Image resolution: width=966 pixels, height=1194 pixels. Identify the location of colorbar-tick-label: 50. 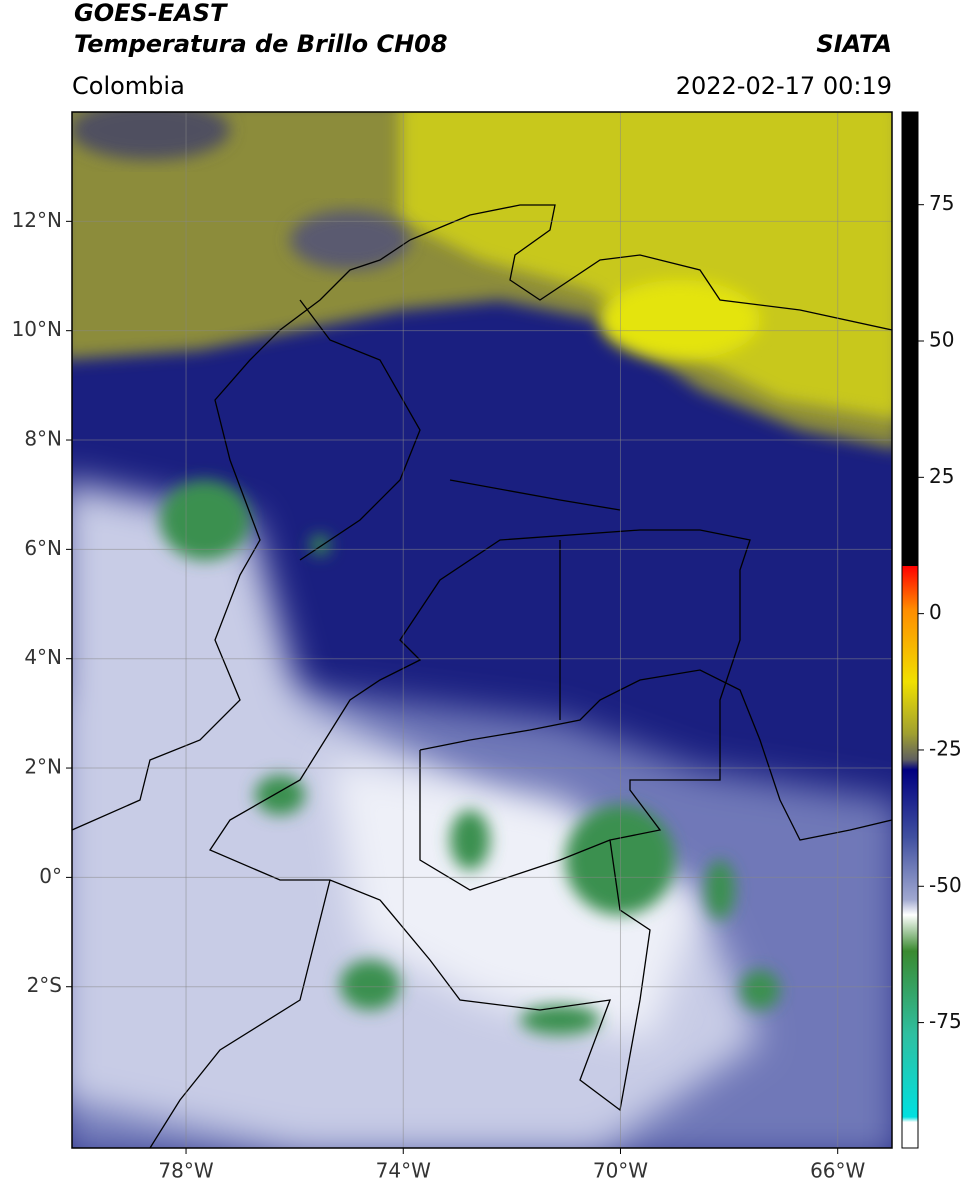
(941, 340).